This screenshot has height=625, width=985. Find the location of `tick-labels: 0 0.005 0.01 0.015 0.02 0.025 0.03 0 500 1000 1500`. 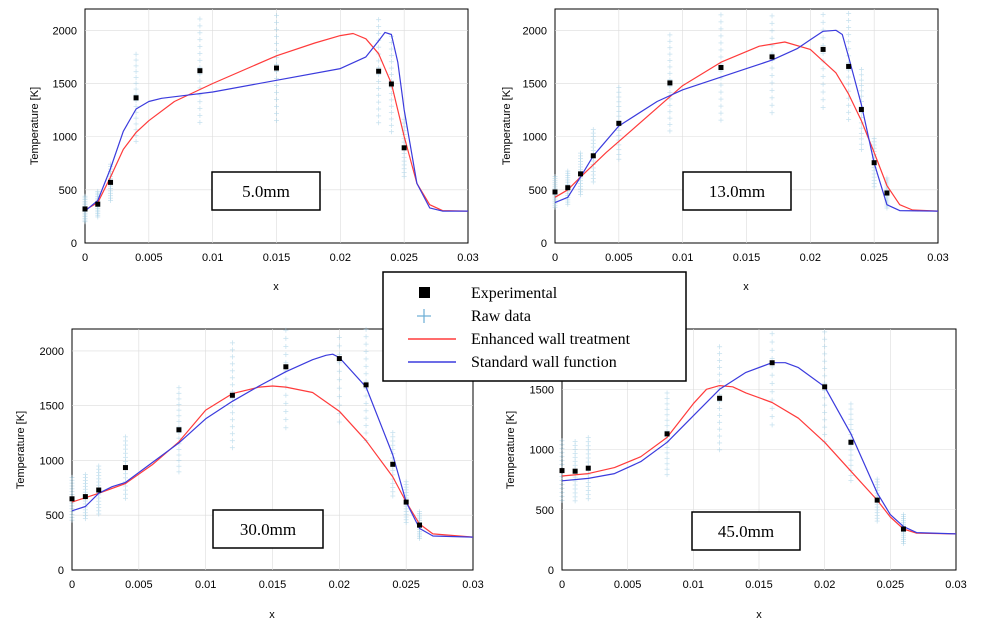

tick-labels: 0 0.005 0.01 0.015 0.02 0.025 0.03 0 500 1000 1500 is located at coordinates (748, 487).